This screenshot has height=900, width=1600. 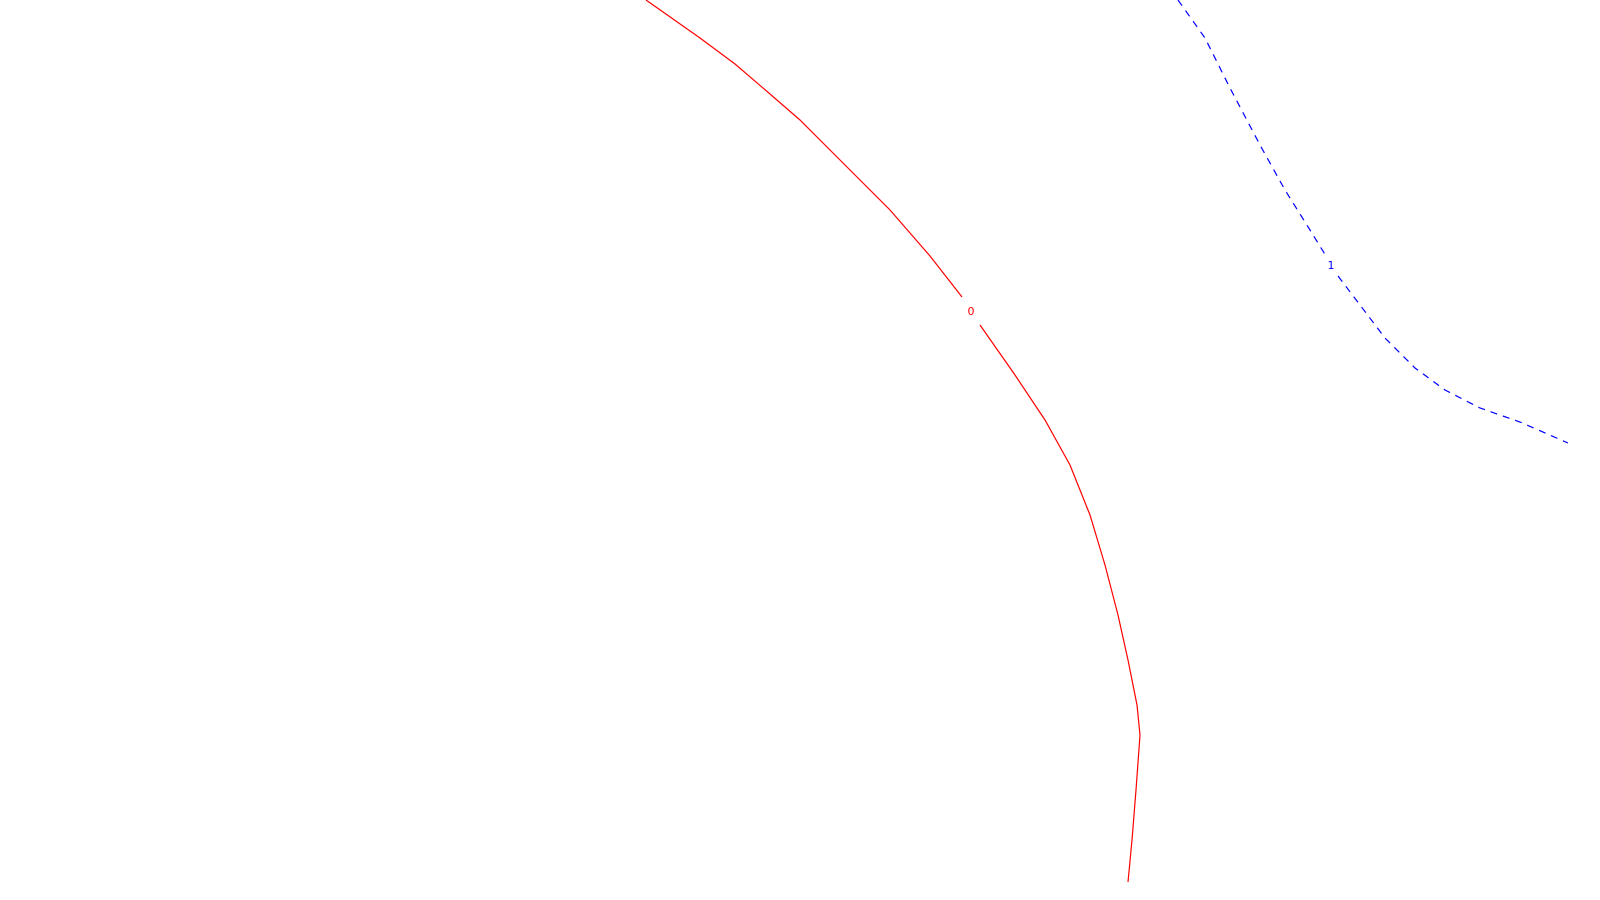 I want to click on contour-line-1-path-lower, so click(x=1453, y=359).